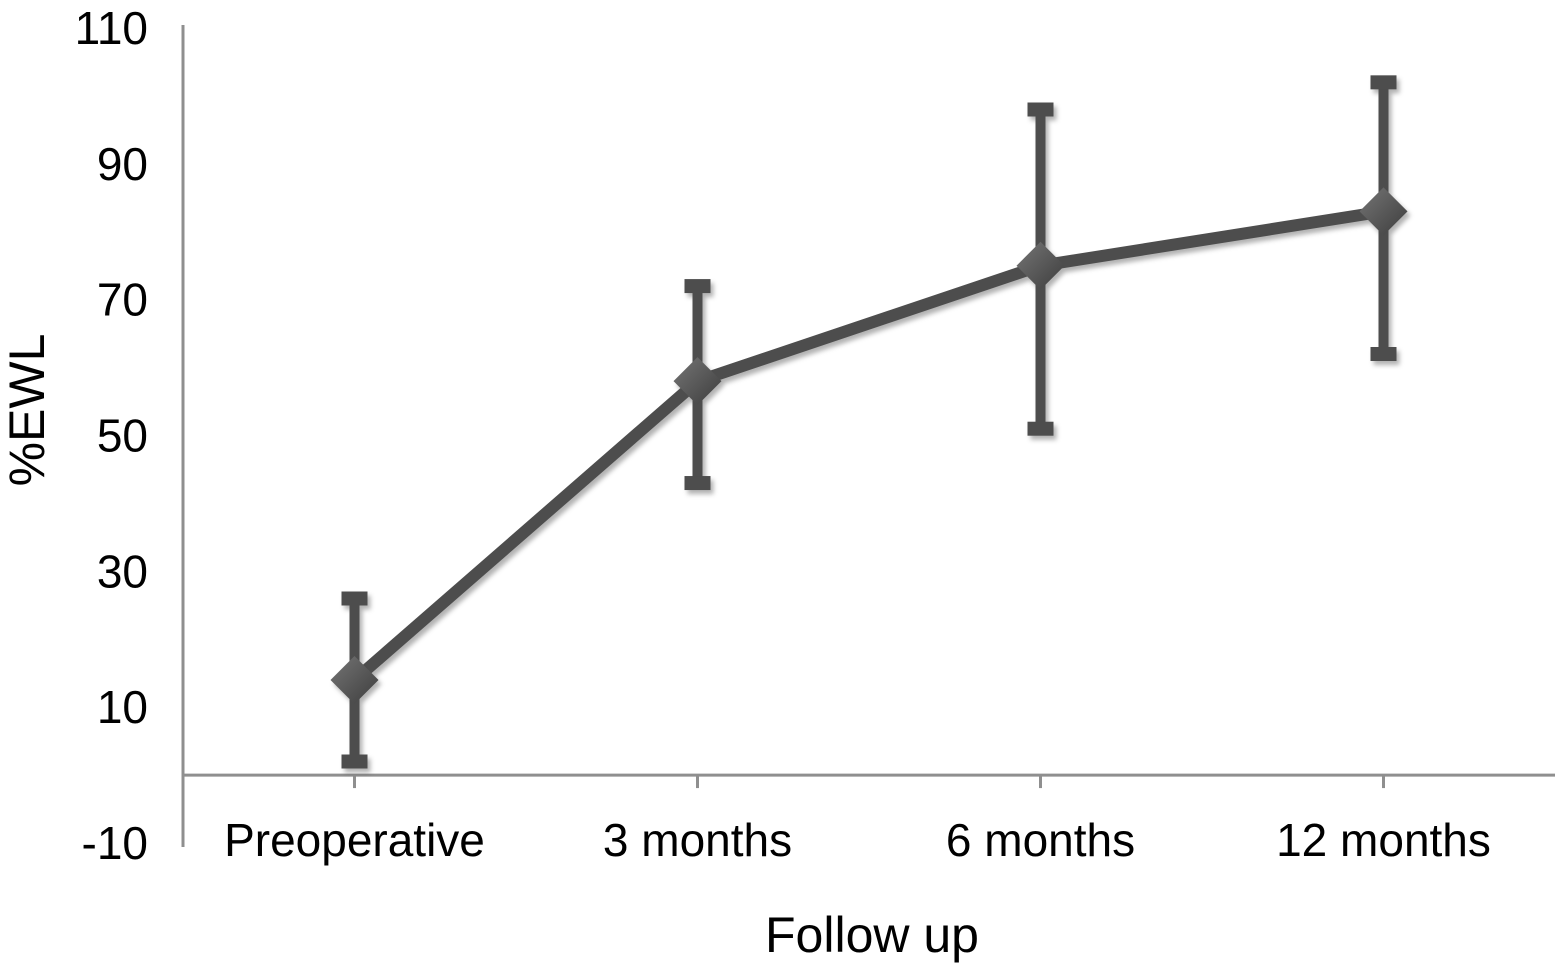 Image resolution: width=1563 pixels, height=964 pixels. What do you see at coordinates (697, 840) in the screenshot?
I see `x-category-label: 3 months` at bounding box center [697, 840].